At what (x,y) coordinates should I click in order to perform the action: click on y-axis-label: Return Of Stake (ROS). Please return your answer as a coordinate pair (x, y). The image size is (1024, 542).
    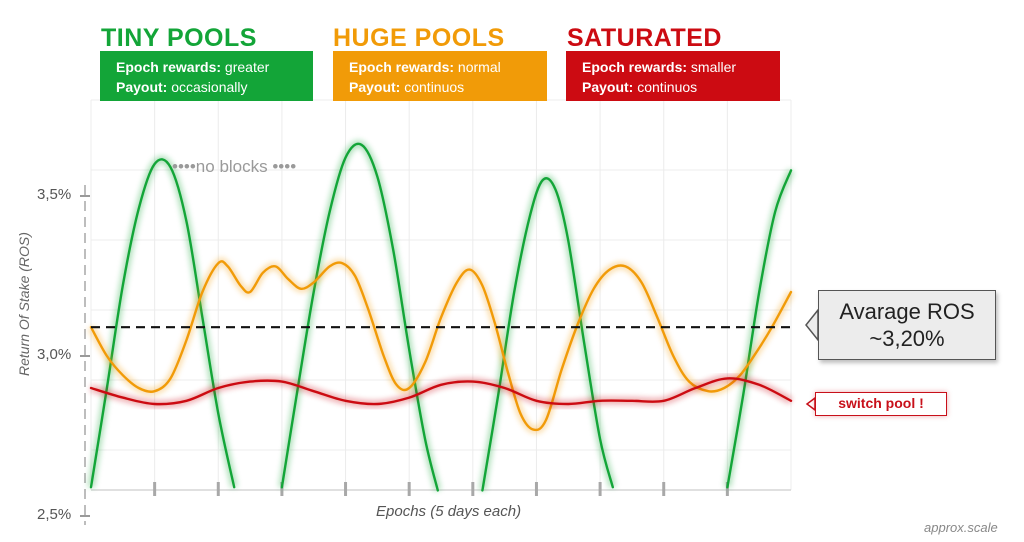
    Looking at the image, I should click on (24, 304).